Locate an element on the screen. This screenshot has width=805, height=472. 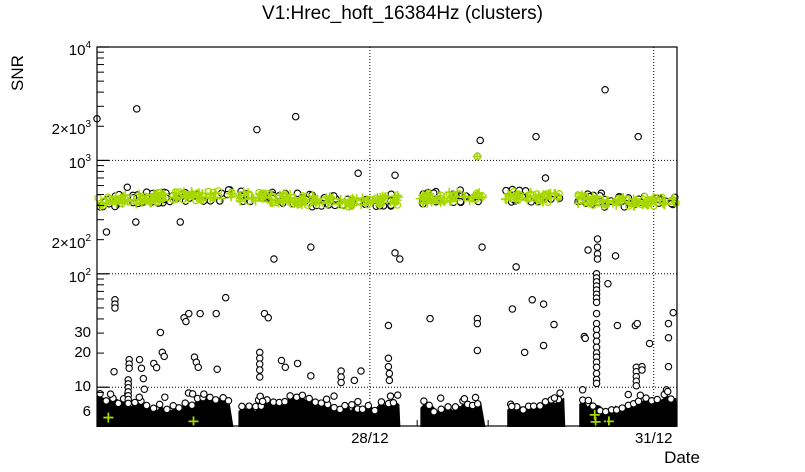
x-axis-title: Date is located at coordinates (682, 457).